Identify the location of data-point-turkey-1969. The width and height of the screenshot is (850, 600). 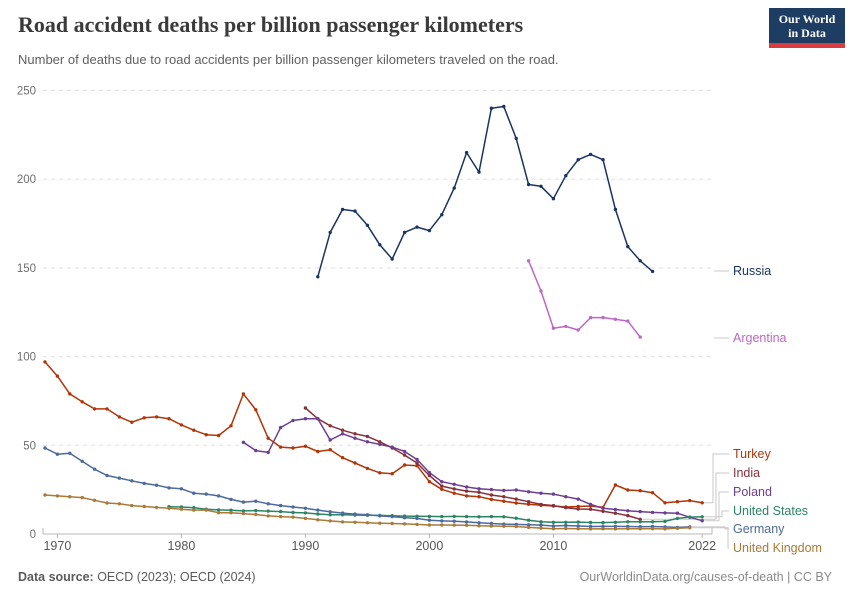
(45, 362).